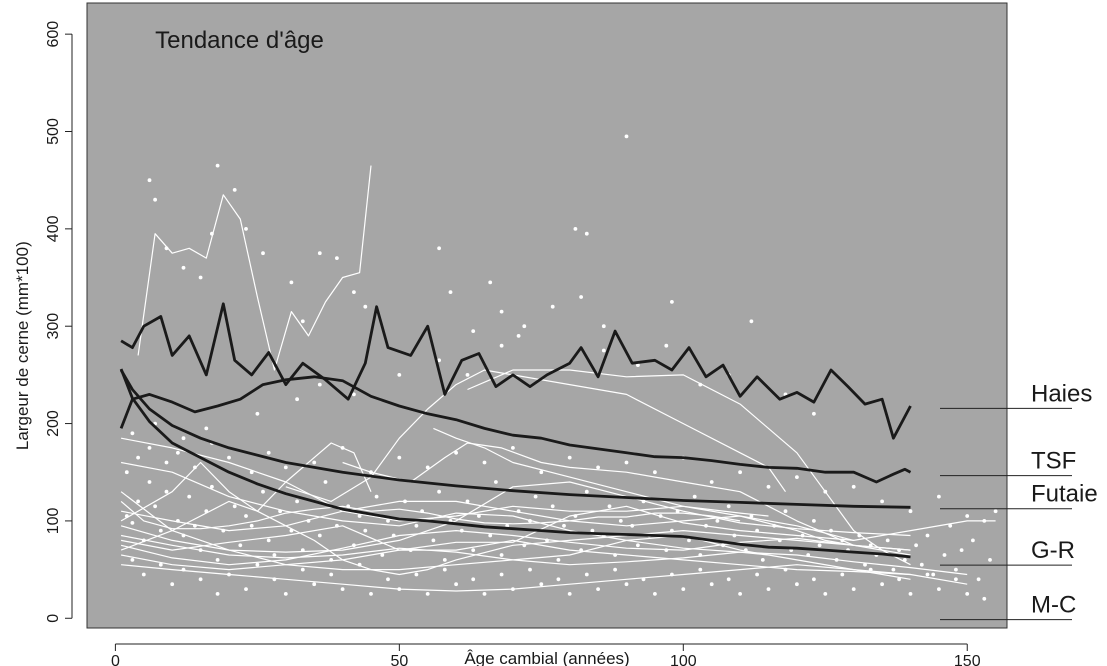 The image size is (1107, 666). I want to click on y-tick-label: 300, so click(53, 326).